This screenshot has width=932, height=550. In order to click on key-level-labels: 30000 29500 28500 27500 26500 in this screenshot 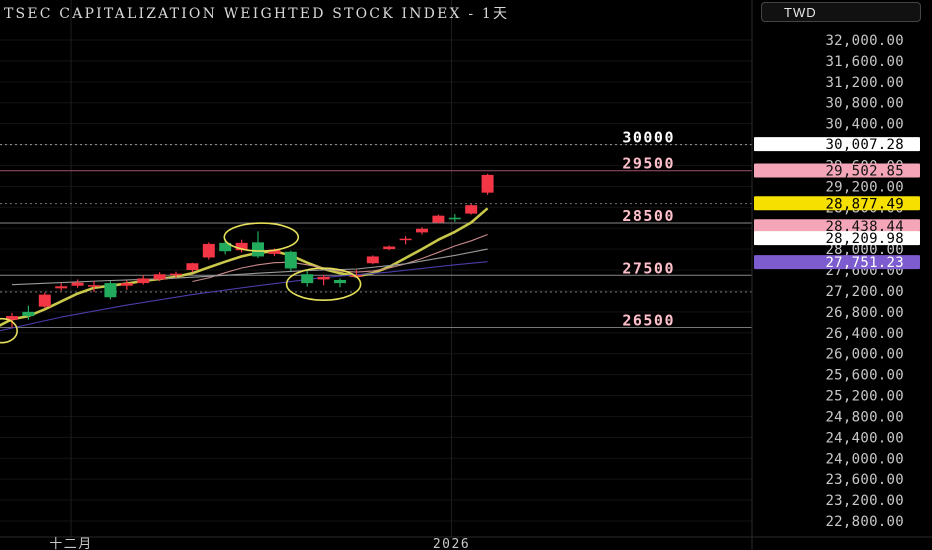, I will do `click(648, 229)`.